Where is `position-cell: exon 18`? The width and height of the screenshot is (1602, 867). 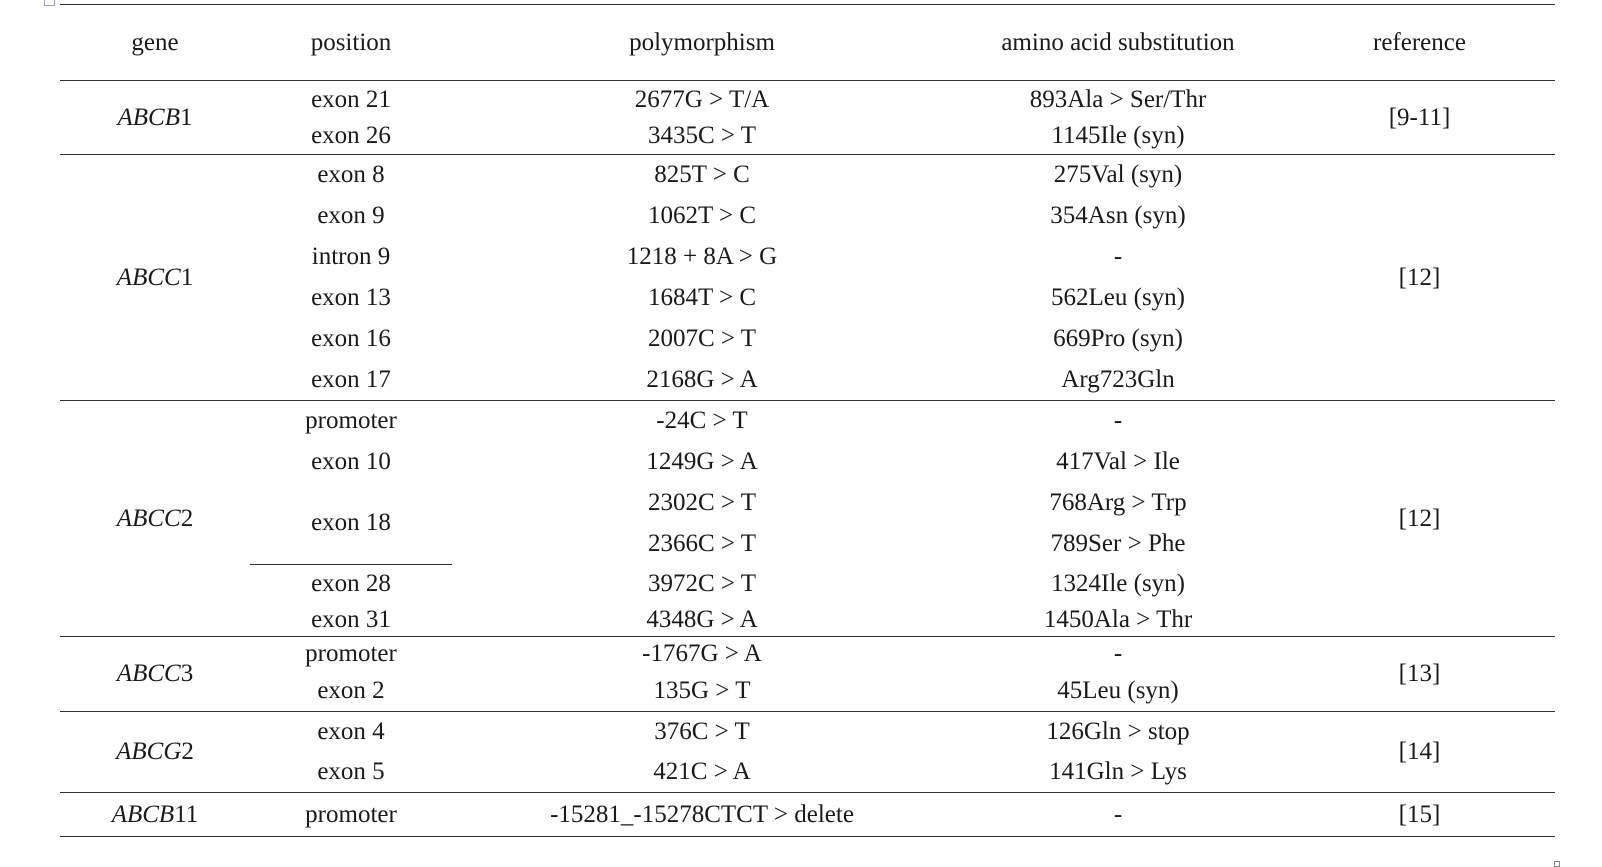
position-cell: exon 18 is located at coordinates (351, 523).